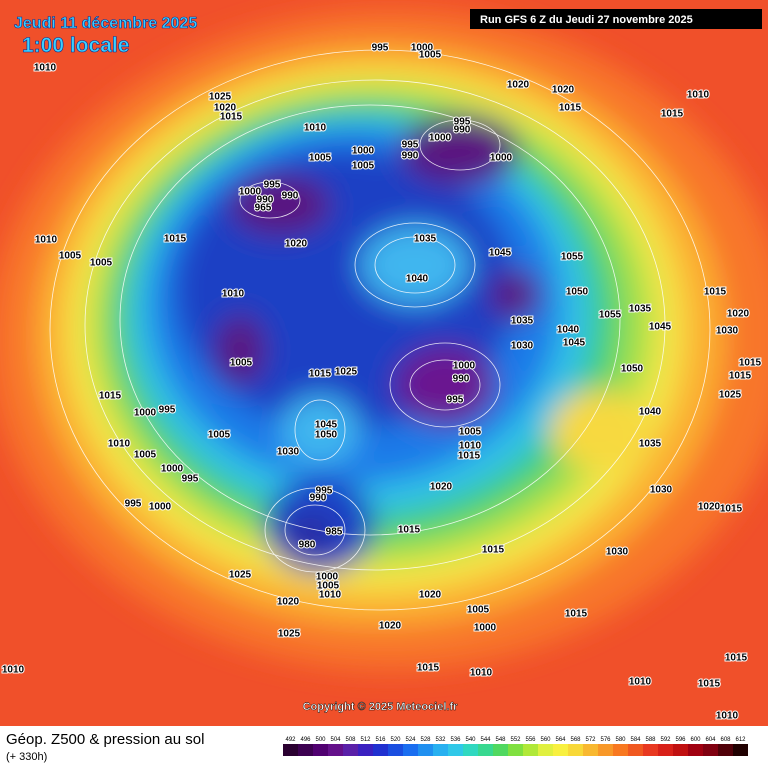  What do you see at coordinates (105, 739) in the screenshot?
I see `footer-title: Géop. Z500 & pression au sol` at bounding box center [105, 739].